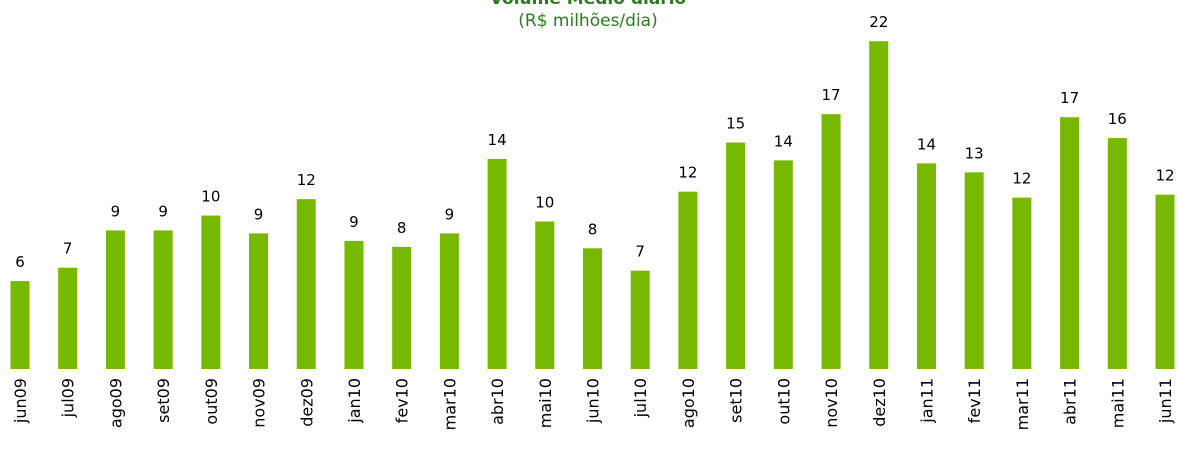  Describe the element at coordinates (259, 403) in the screenshot. I see `x-tick-label: nov09` at that location.